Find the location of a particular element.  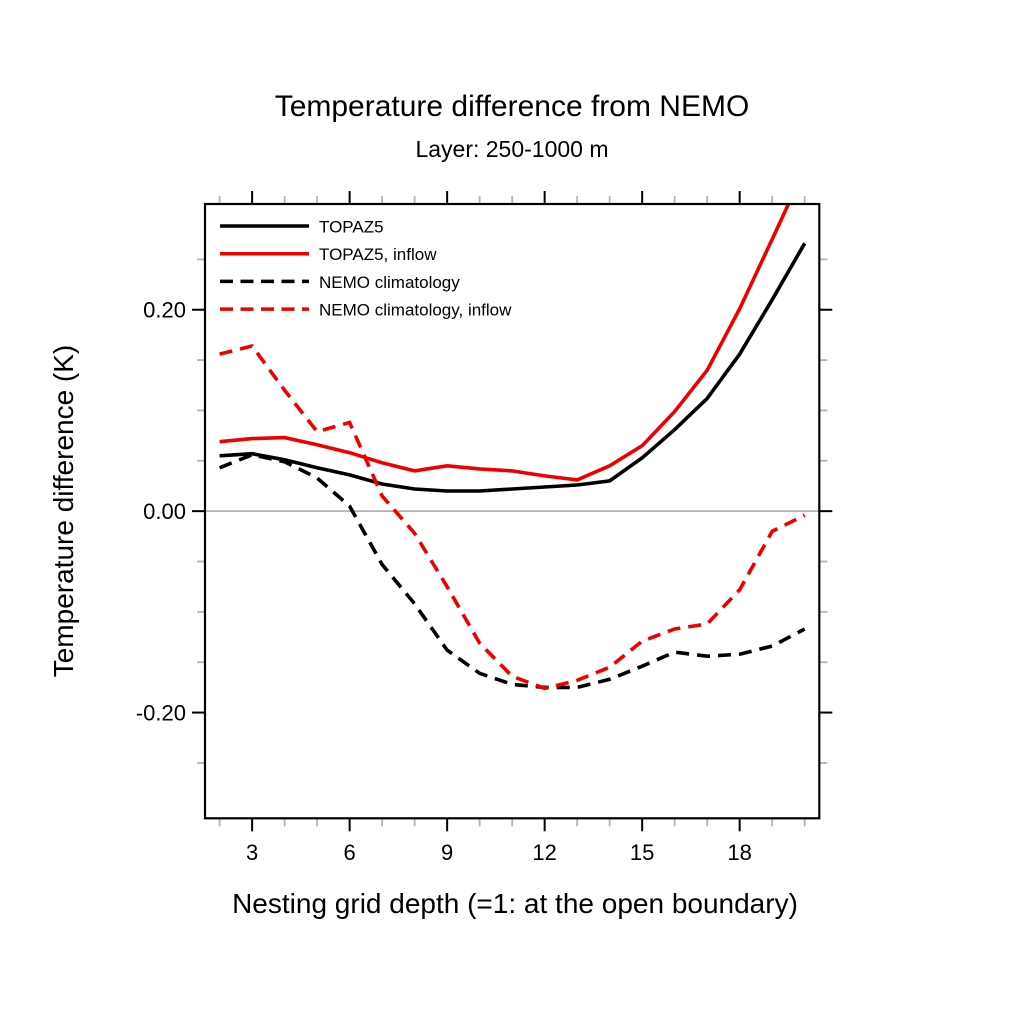

x-tick-label: 15 is located at coordinates (642, 852).